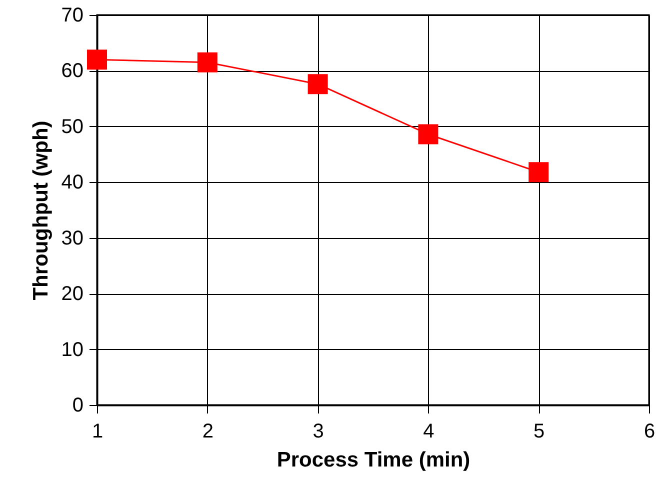 This screenshot has width=665, height=500. Describe the element at coordinates (373, 460) in the screenshot. I see `x-axis-title: Process Time (min)` at that location.